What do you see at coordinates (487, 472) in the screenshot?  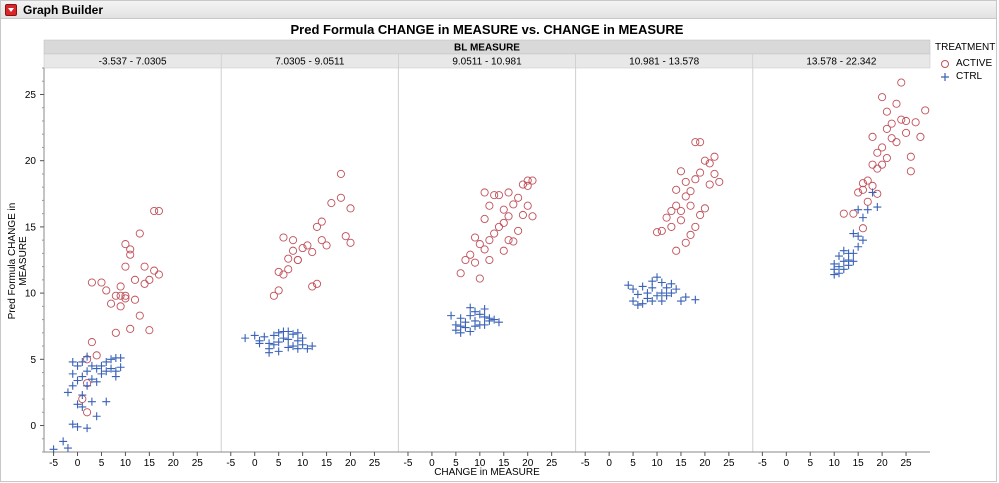 I see `x-axis-label: CHANGE in MEASURE` at bounding box center [487, 472].